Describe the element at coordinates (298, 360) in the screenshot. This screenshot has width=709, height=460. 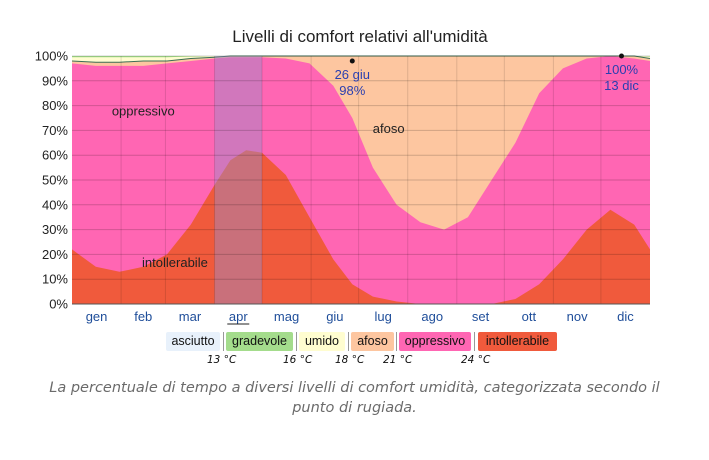
I see `legend-threshold: 16 °C` at that location.